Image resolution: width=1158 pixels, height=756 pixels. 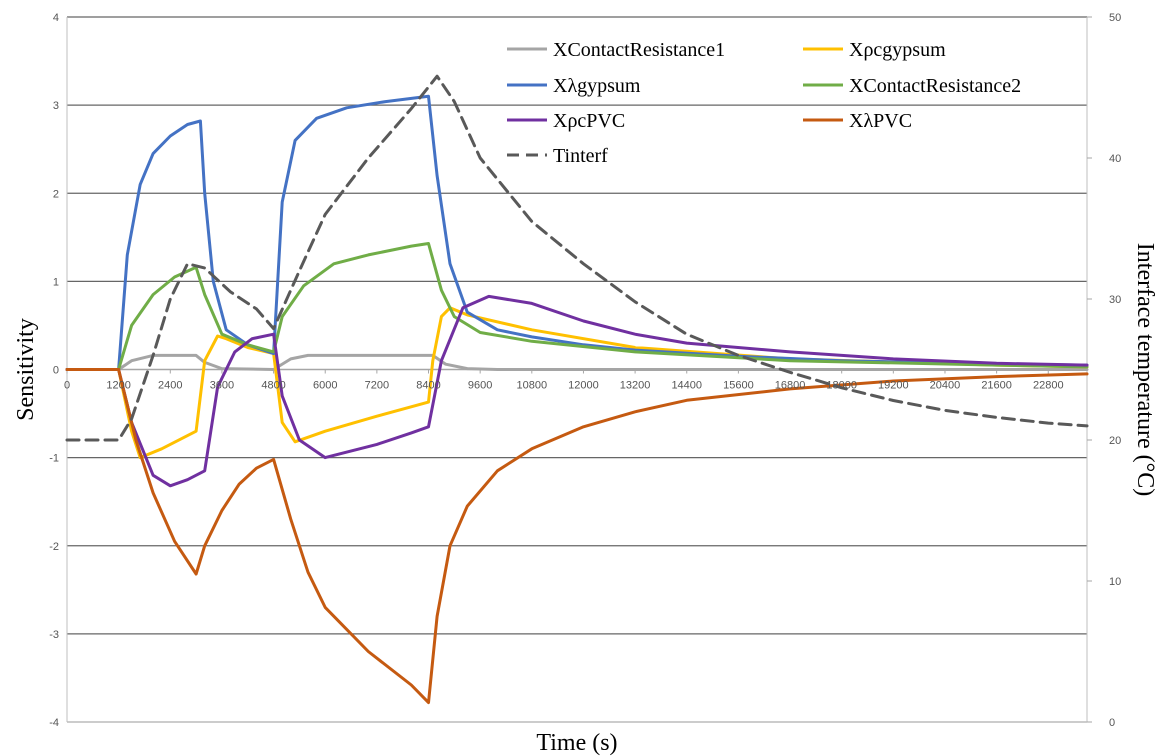 I want to click on legend-label: Xλgypsum, so click(x=597, y=86).